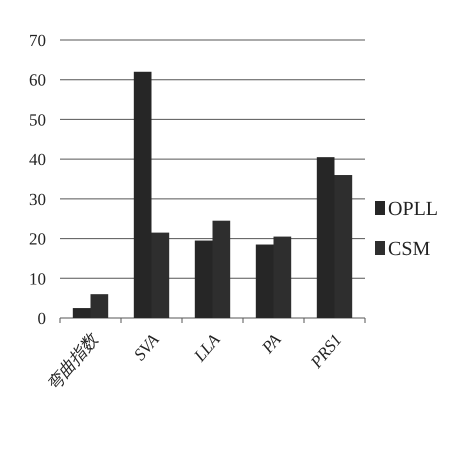 This screenshot has width=464, height=462. I want to click on x-tick-label: PA, so click(271, 344).